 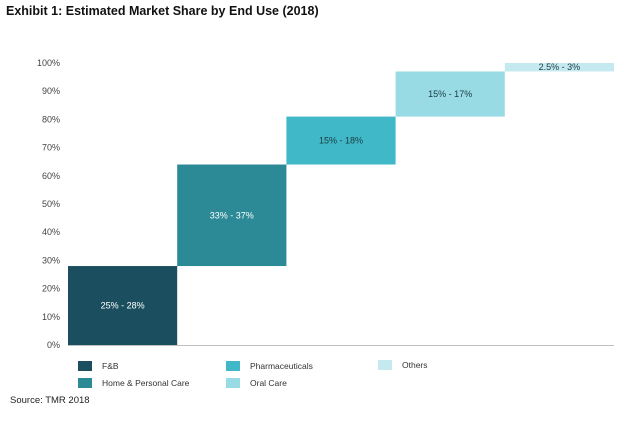 I want to click on y-tick-label: 30%, so click(x=51, y=260).